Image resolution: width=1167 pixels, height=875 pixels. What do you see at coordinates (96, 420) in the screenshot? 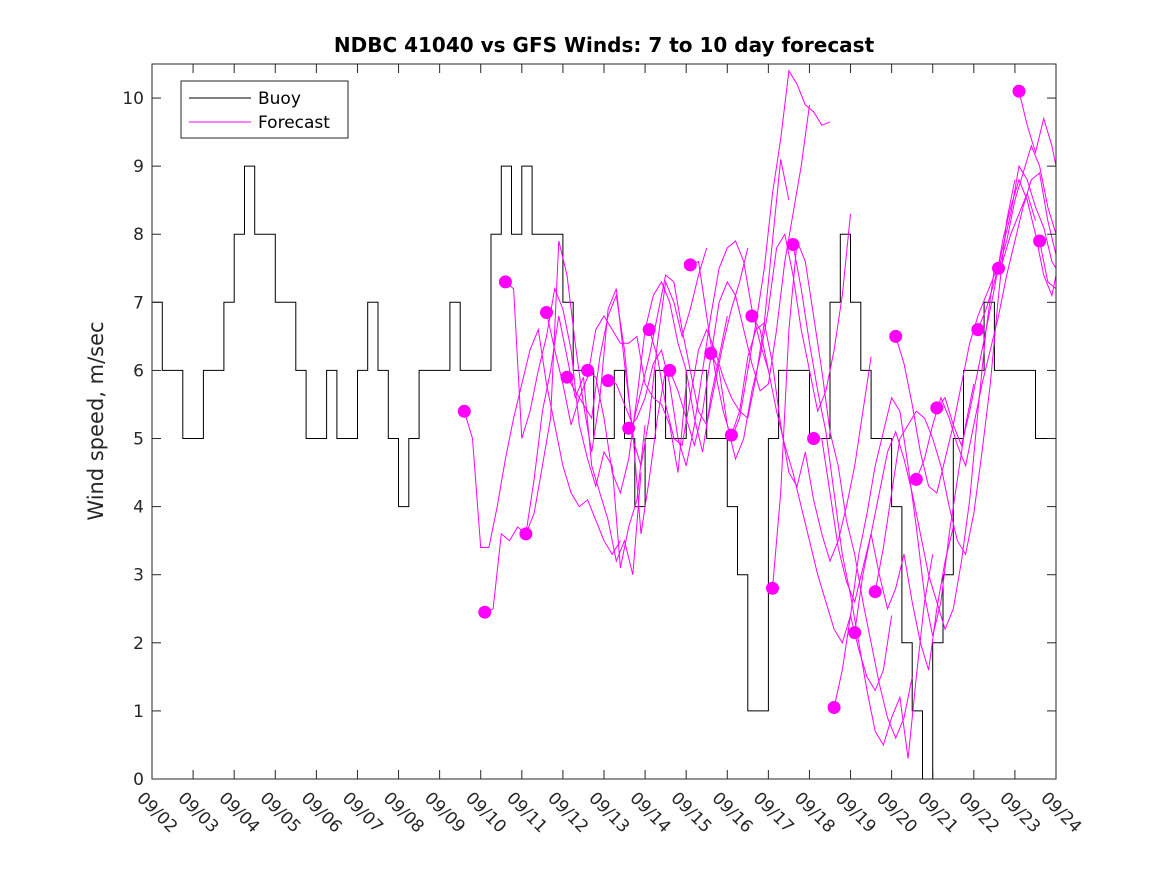
I see `y-axis-label: Wind speed, m/sec` at bounding box center [96, 420].